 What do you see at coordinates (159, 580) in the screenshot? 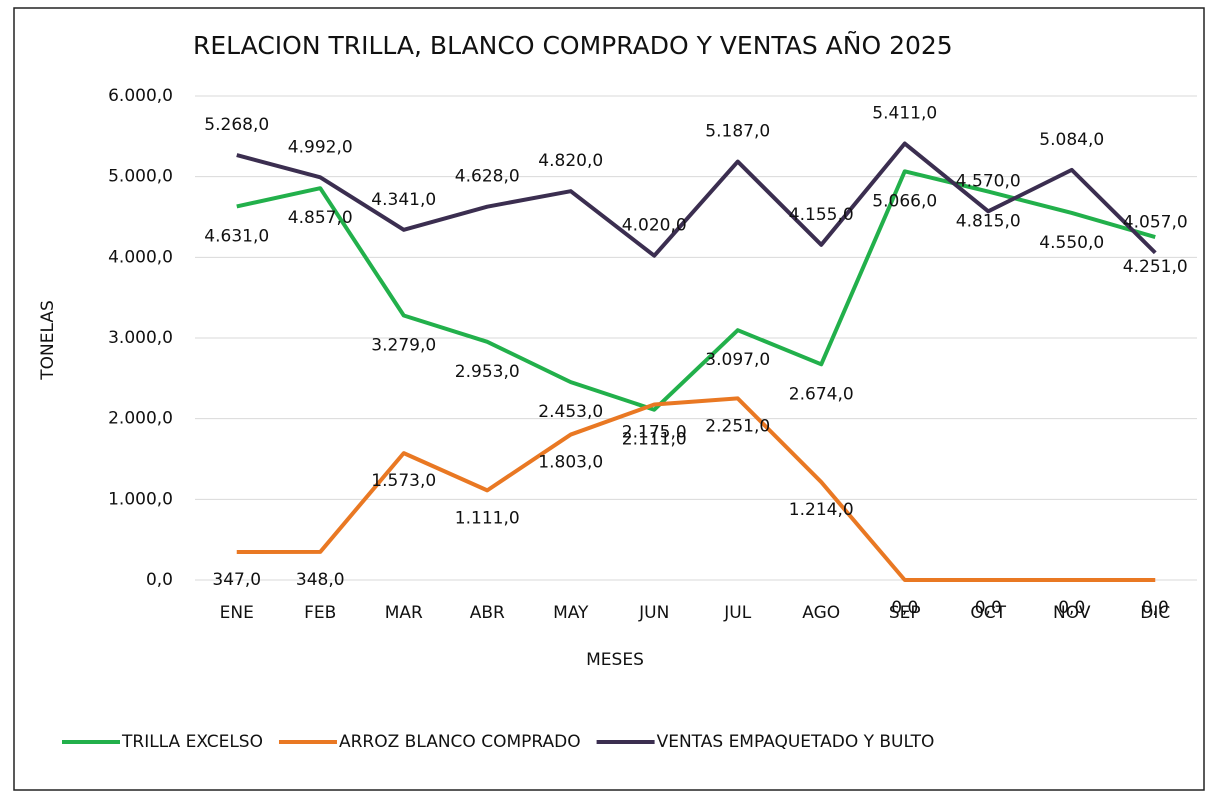
I see `y-tick-label: 0,0` at bounding box center [159, 580].